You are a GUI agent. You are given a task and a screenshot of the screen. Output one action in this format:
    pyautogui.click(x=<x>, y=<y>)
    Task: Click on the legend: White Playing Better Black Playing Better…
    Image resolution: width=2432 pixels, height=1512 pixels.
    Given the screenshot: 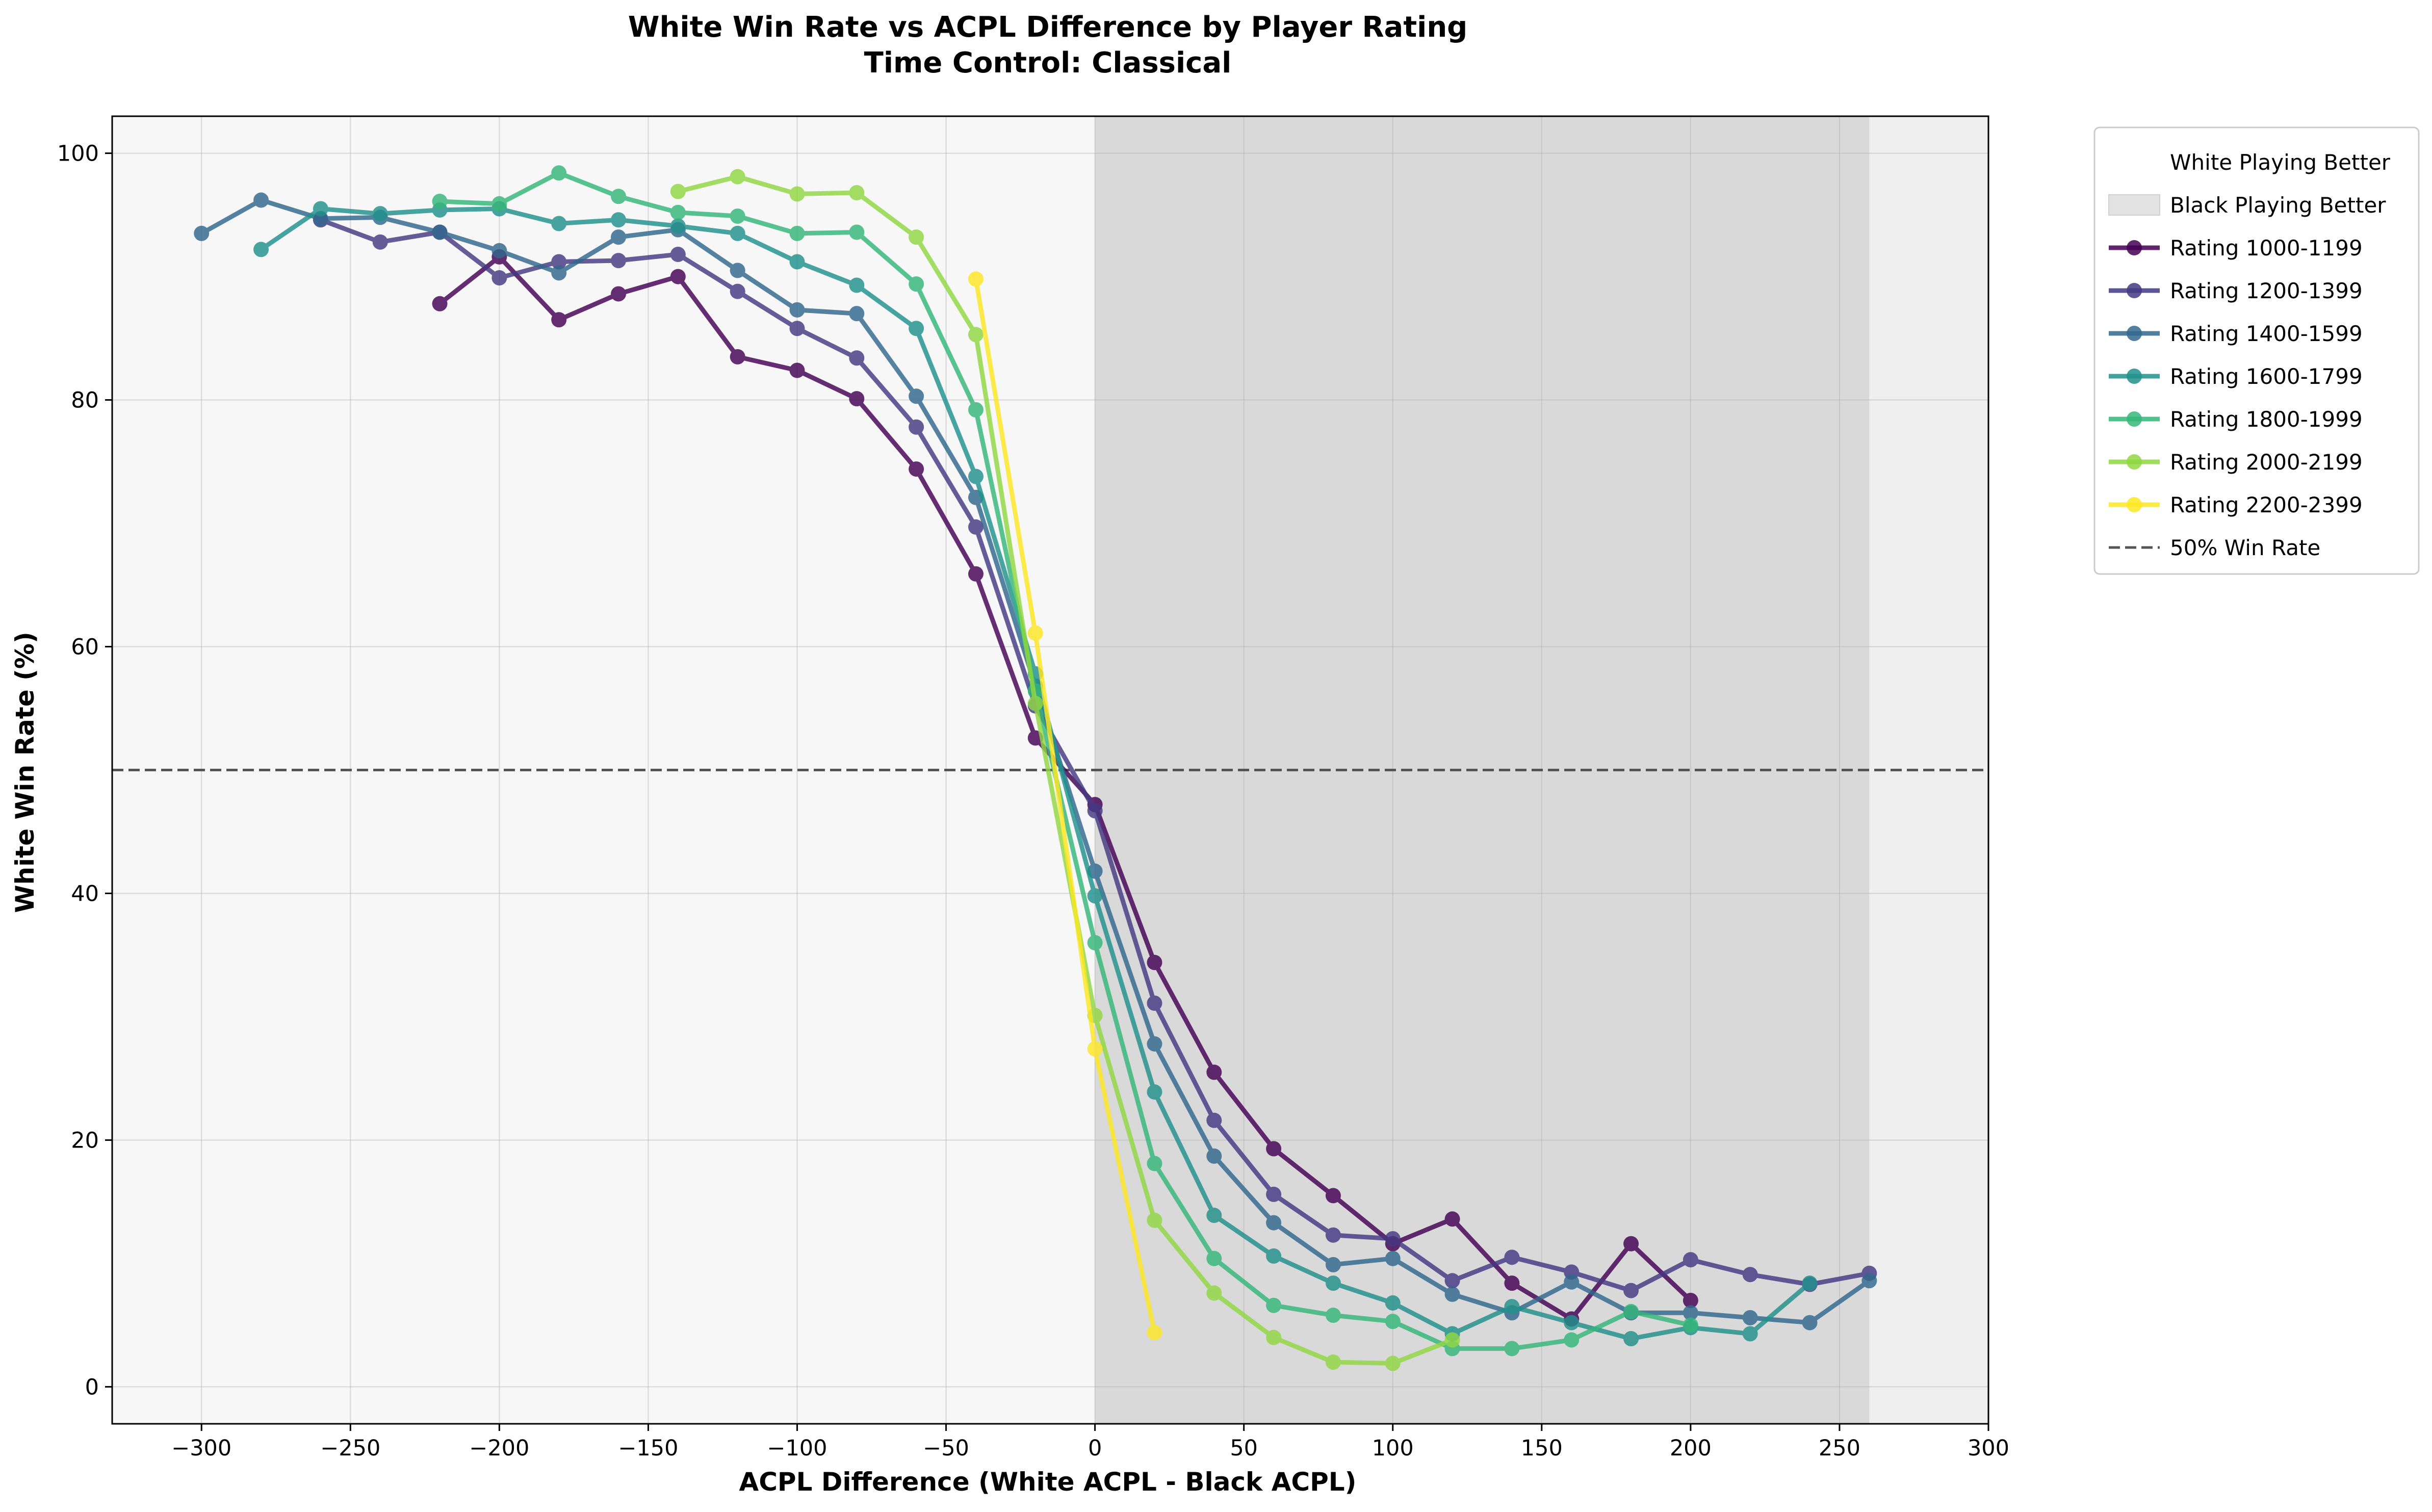 What is the action you would take?
    pyautogui.click(x=2256, y=350)
    